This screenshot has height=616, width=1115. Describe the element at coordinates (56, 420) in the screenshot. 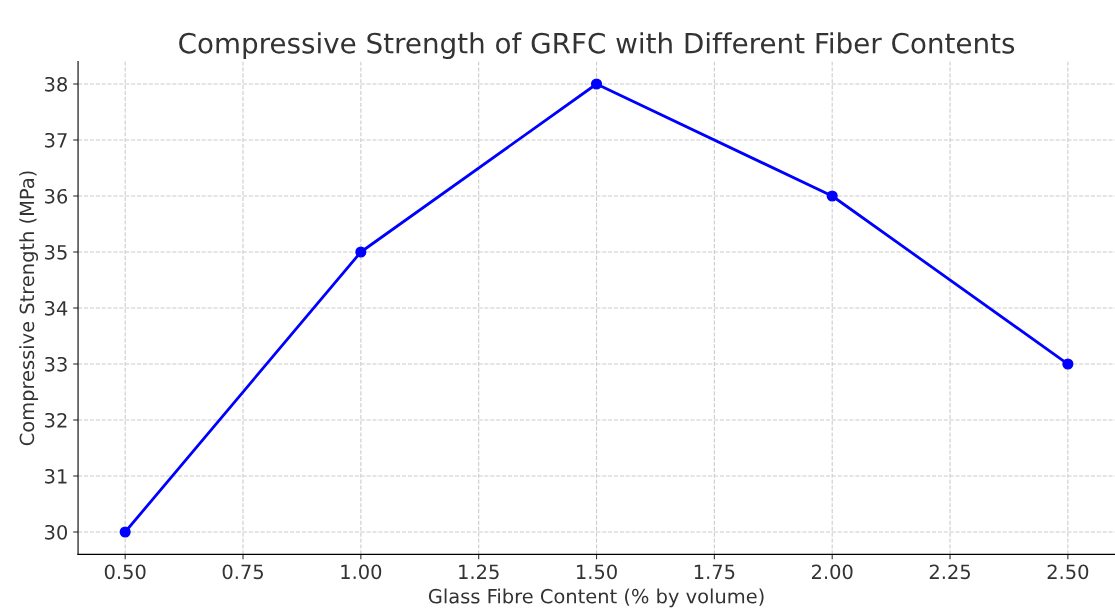

I see `y-tick-label: 32` at that location.